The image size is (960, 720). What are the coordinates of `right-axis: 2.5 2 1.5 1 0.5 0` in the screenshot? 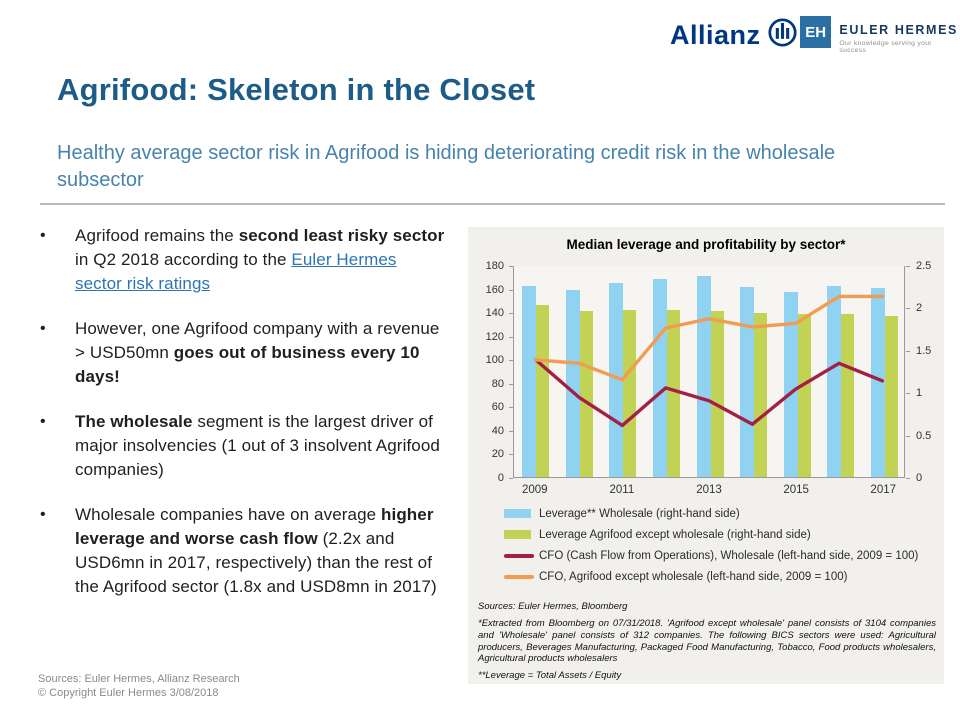 It's located at (927, 372).